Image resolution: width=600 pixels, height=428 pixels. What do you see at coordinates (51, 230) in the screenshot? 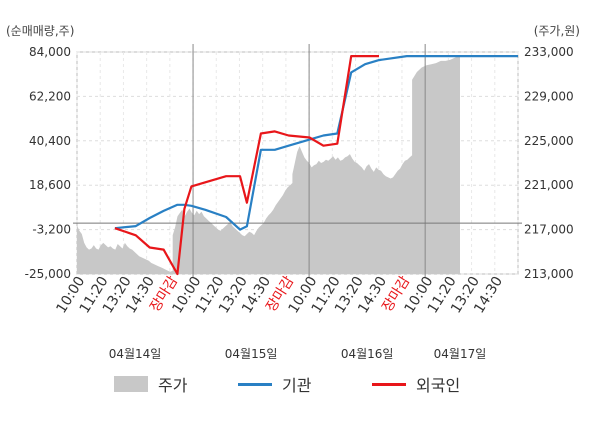
I see `left-tick-label: -3,200` at bounding box center [51, 230].